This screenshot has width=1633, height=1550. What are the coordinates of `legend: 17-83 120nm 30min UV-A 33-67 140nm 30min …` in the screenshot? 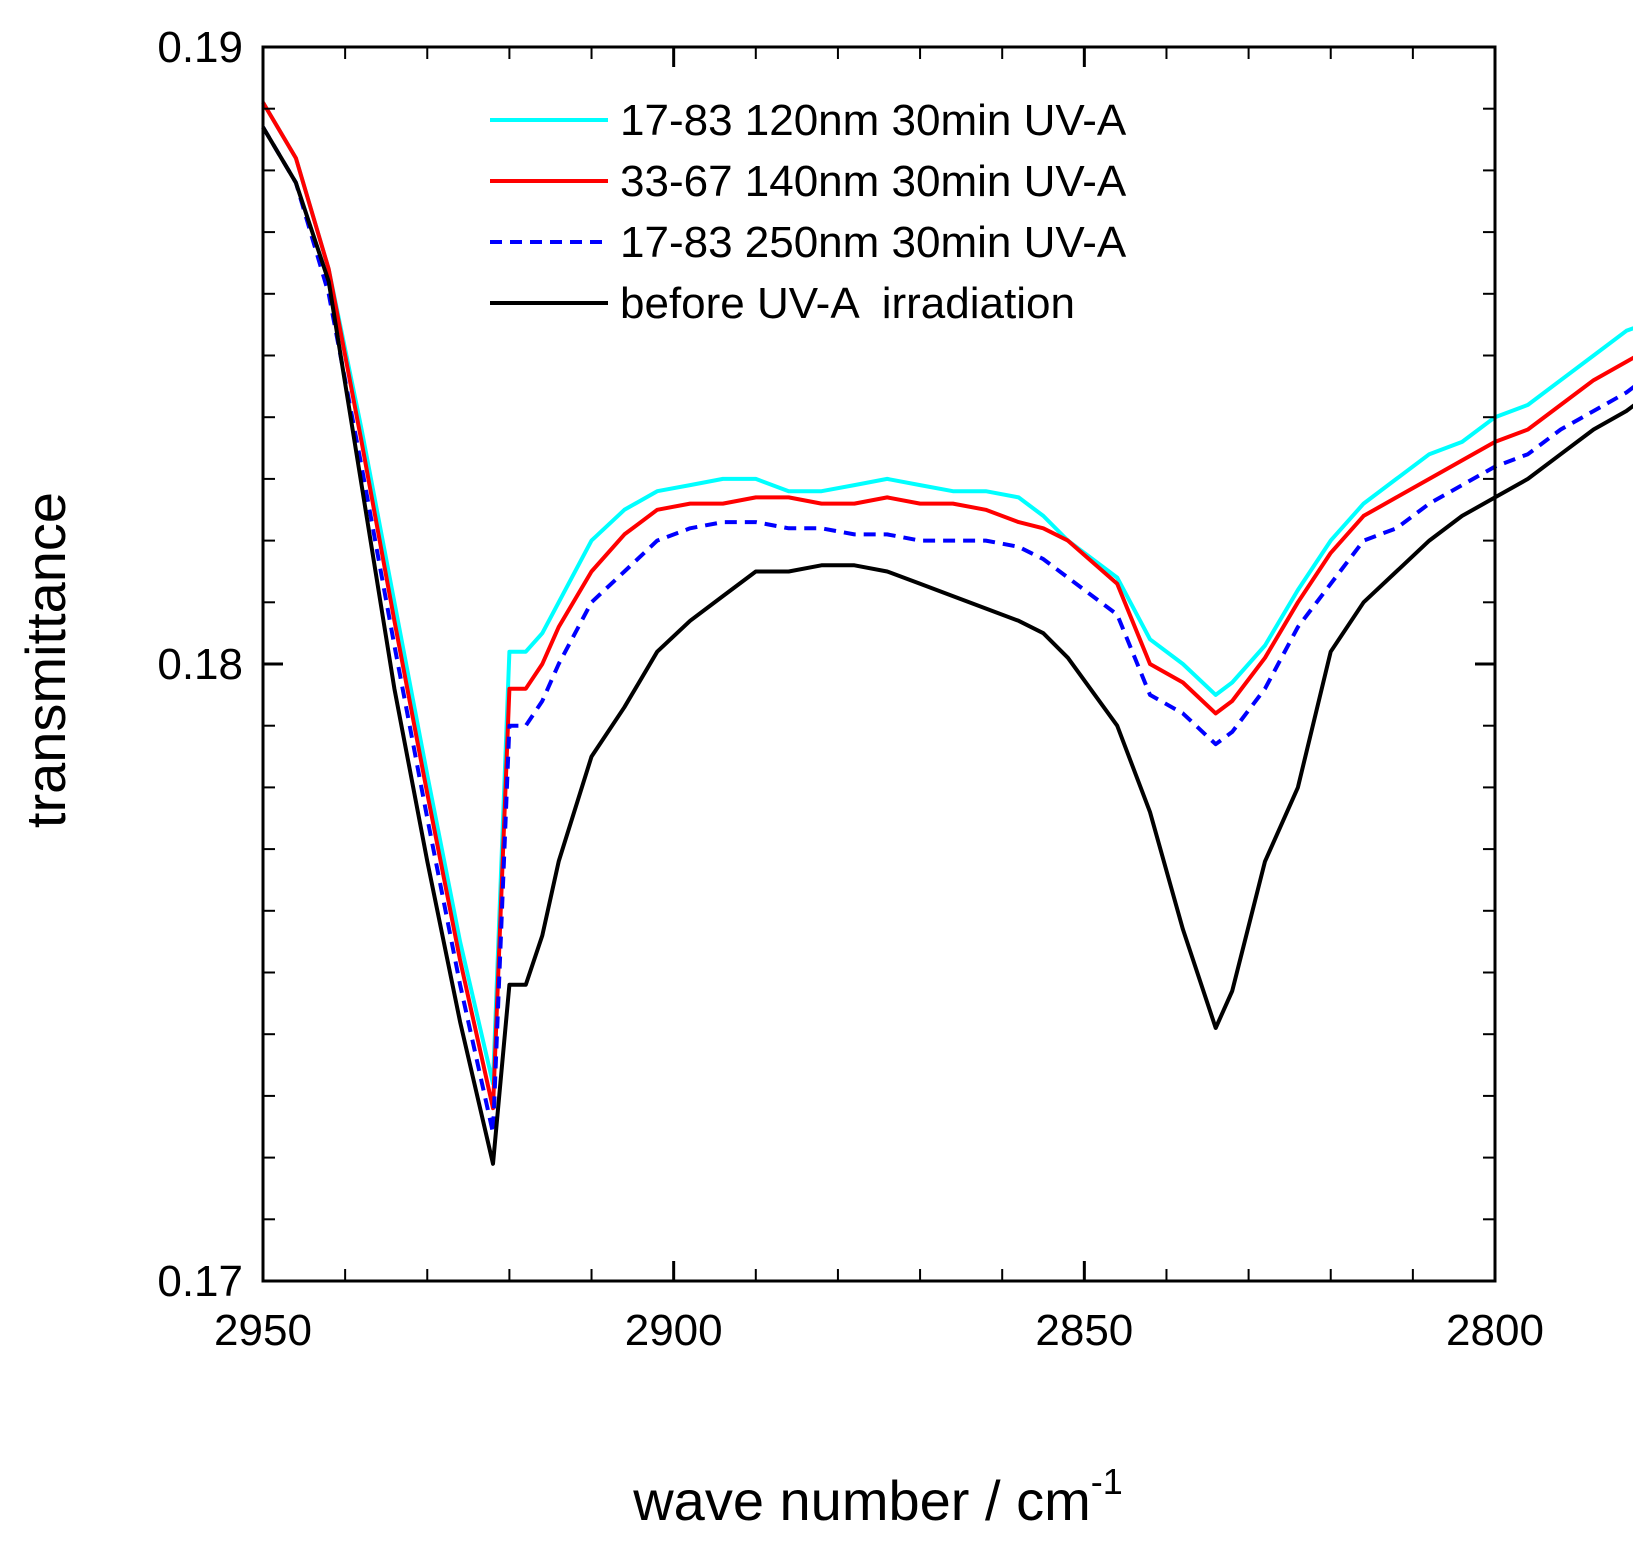 It's located at (808, 212).